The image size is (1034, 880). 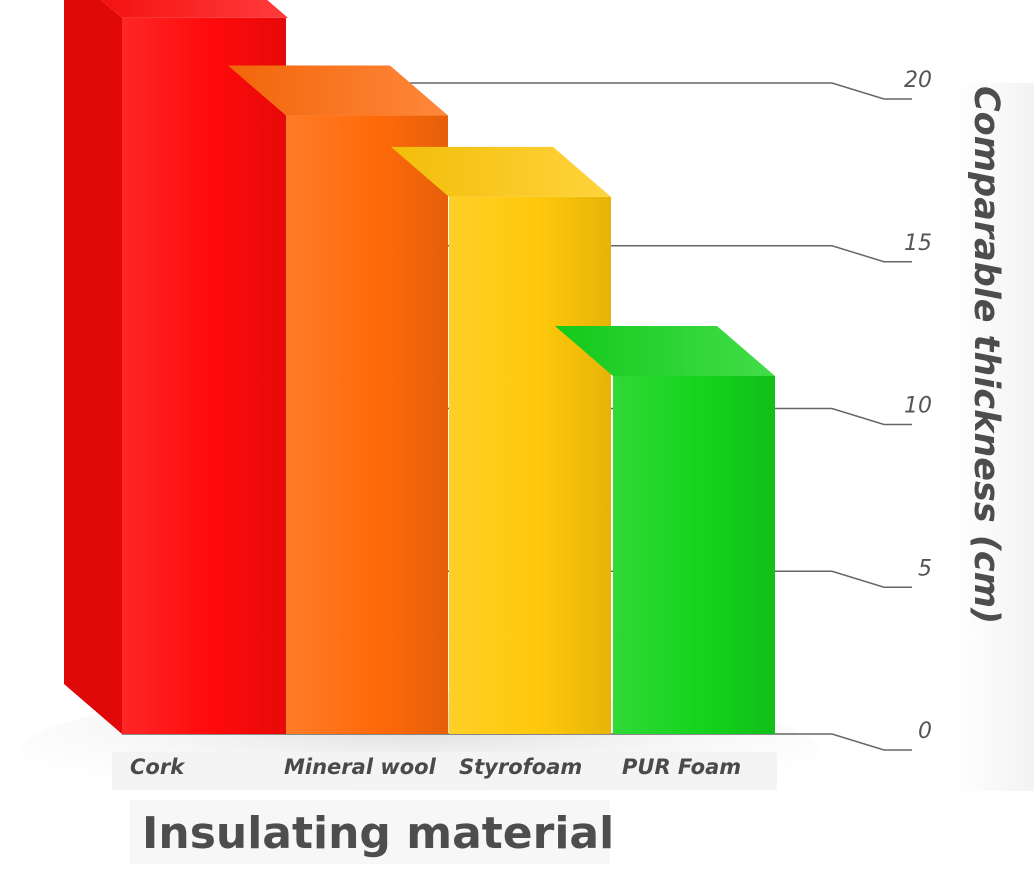 I want to click on y-tick-label: 10, so click(x=918, y=406).